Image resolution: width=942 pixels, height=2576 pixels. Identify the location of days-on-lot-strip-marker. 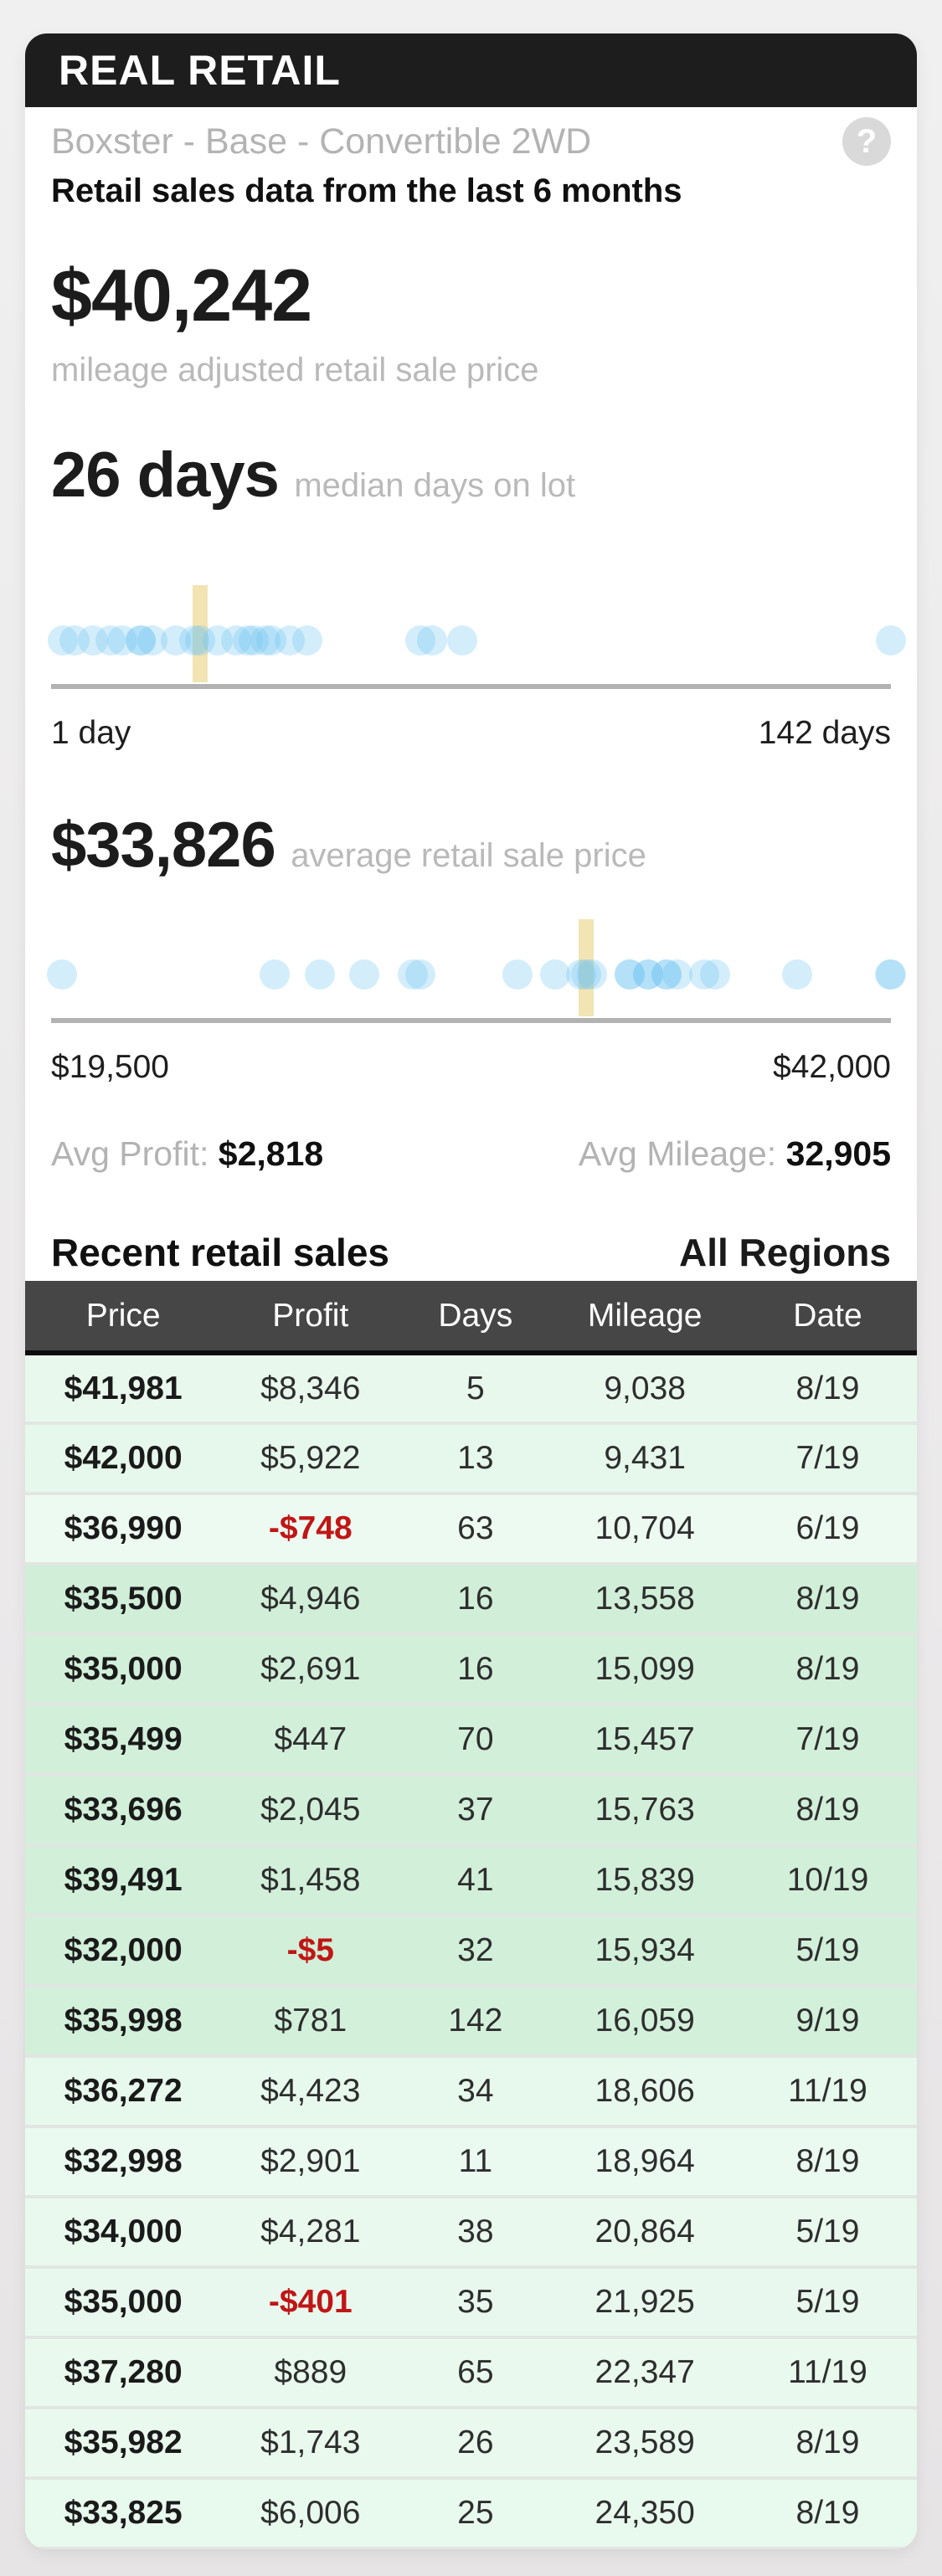
(200, 633).